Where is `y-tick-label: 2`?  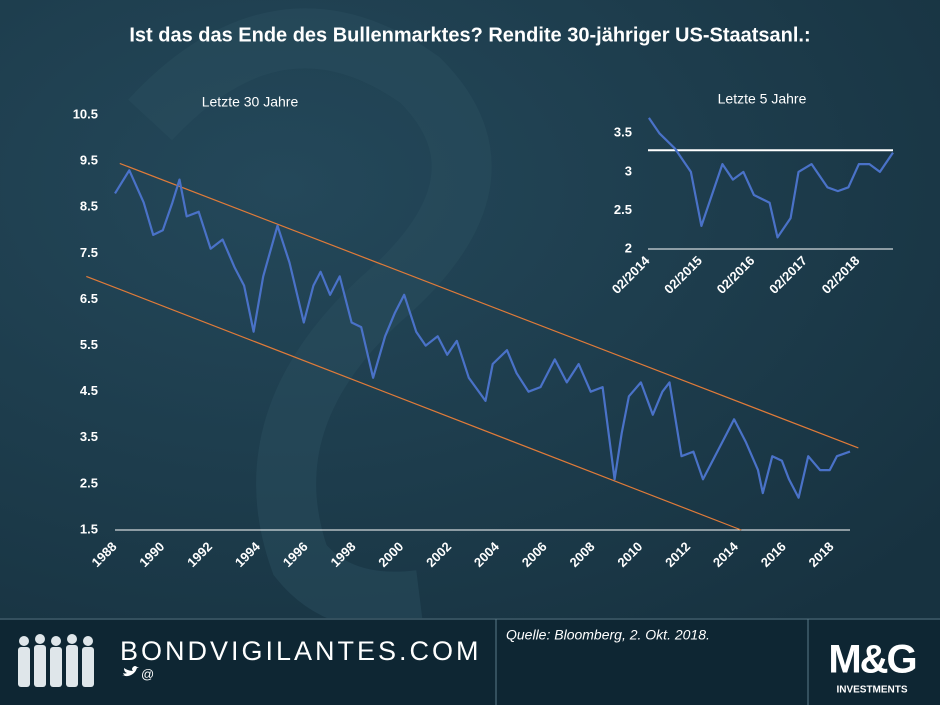 y-tick-label: 2 is located at coordinates (628, 247).